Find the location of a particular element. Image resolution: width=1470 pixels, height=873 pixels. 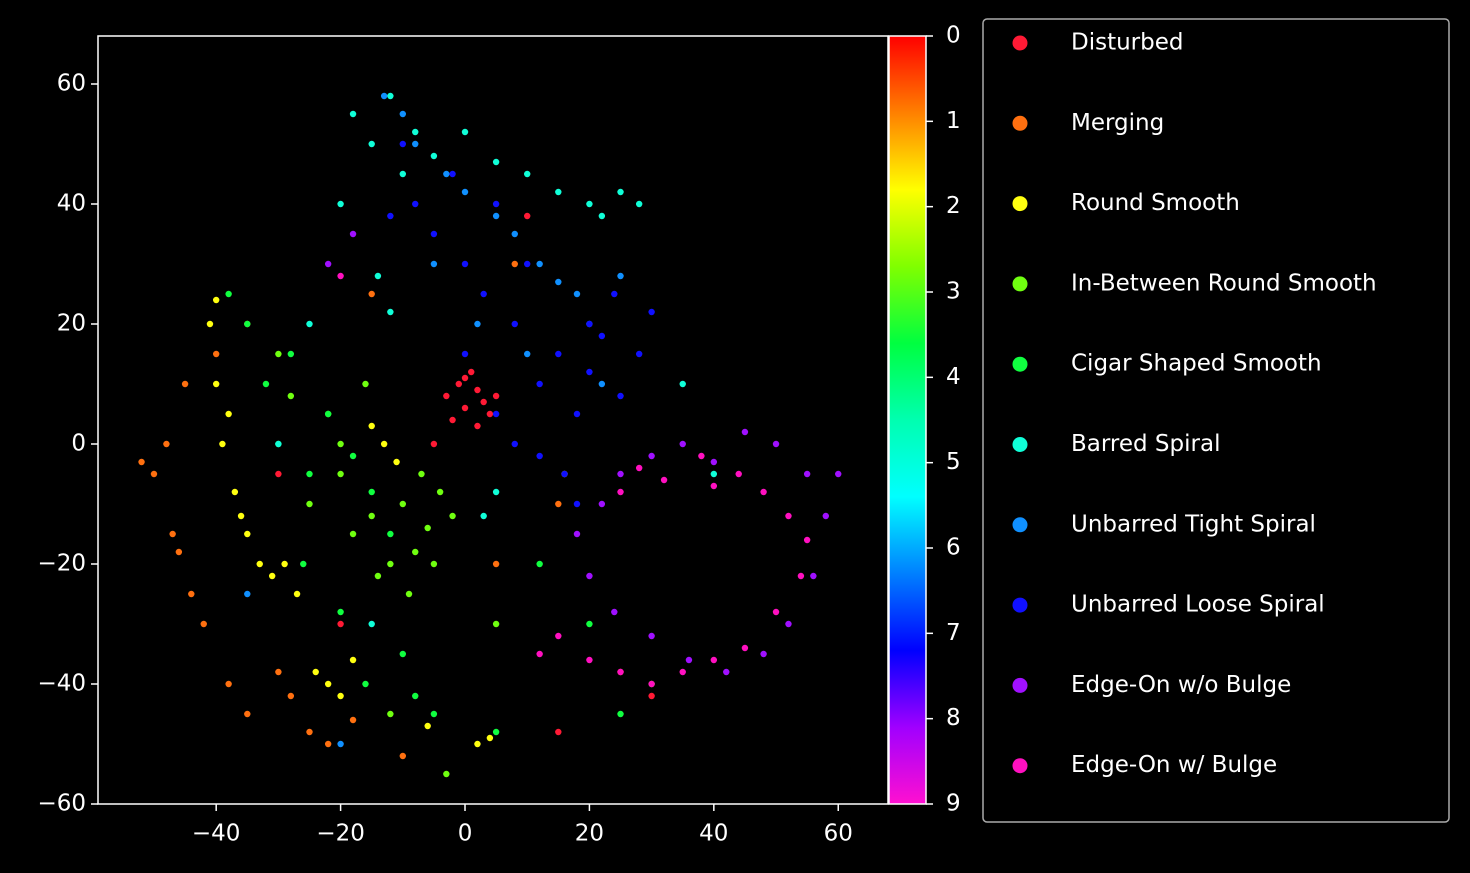

colorbar-tick-label: 6 is located at coordinates (953, 548).